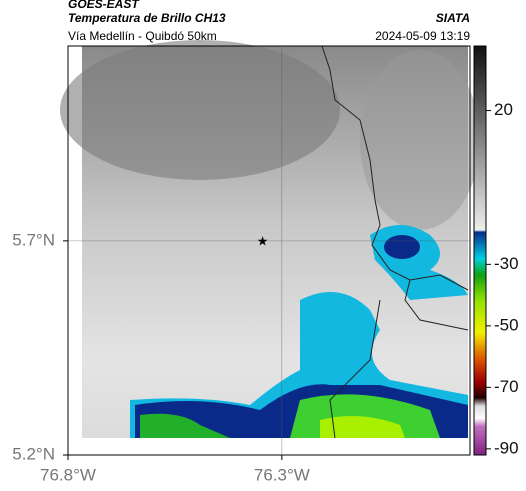 The image size is (526, 491). What do you see at coordinates (147, 18) in the screenshot?
I see `product: Temperatura de Brillo CH13` at bounding box center [147, 18].